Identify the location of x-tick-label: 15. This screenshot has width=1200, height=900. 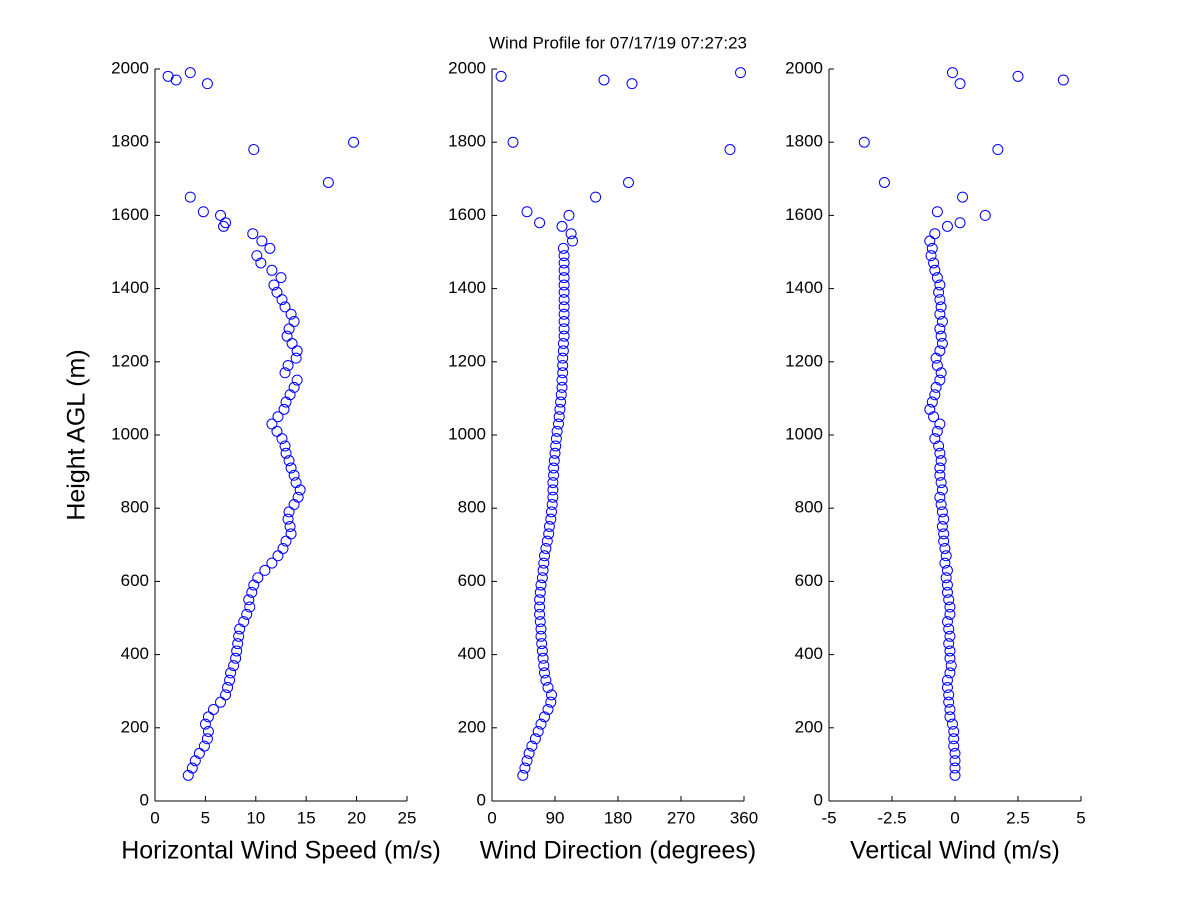
(306, 817).